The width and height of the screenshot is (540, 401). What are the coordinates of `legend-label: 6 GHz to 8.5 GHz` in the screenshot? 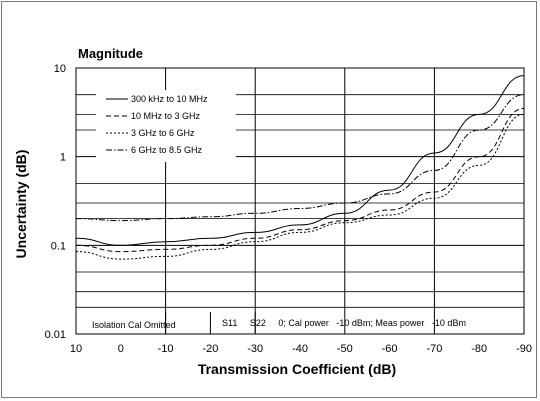 It's located at (167, 150).